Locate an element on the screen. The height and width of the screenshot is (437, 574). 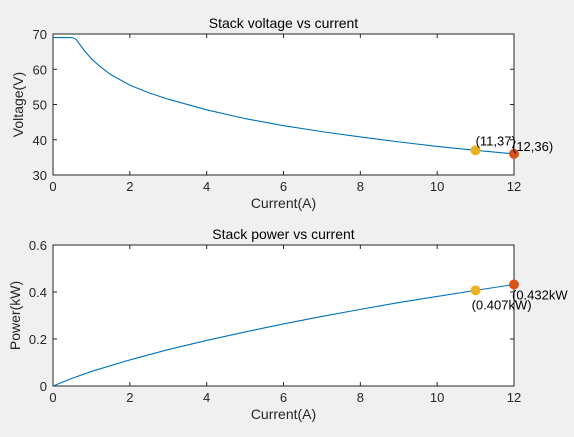
voltage-x-tick-label: 2 is located at coordinates (129, 186).